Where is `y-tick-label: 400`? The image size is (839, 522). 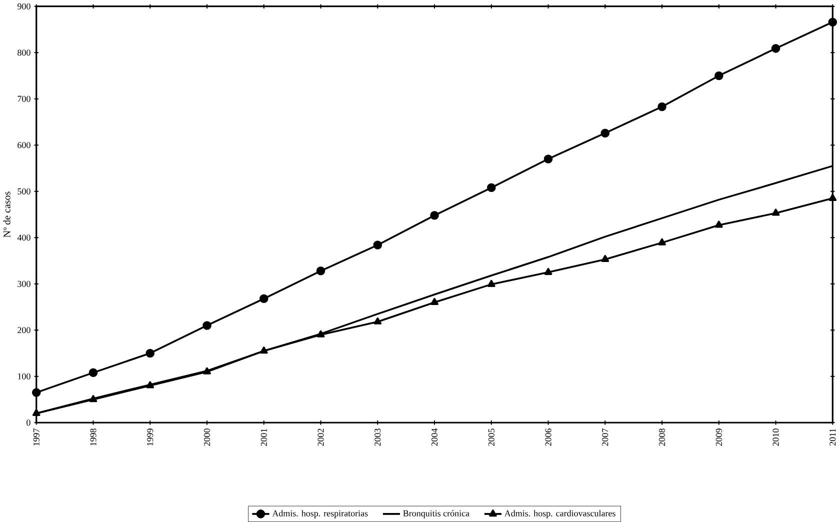
y-tick-label: 400 is located at coordinates (23, 237).